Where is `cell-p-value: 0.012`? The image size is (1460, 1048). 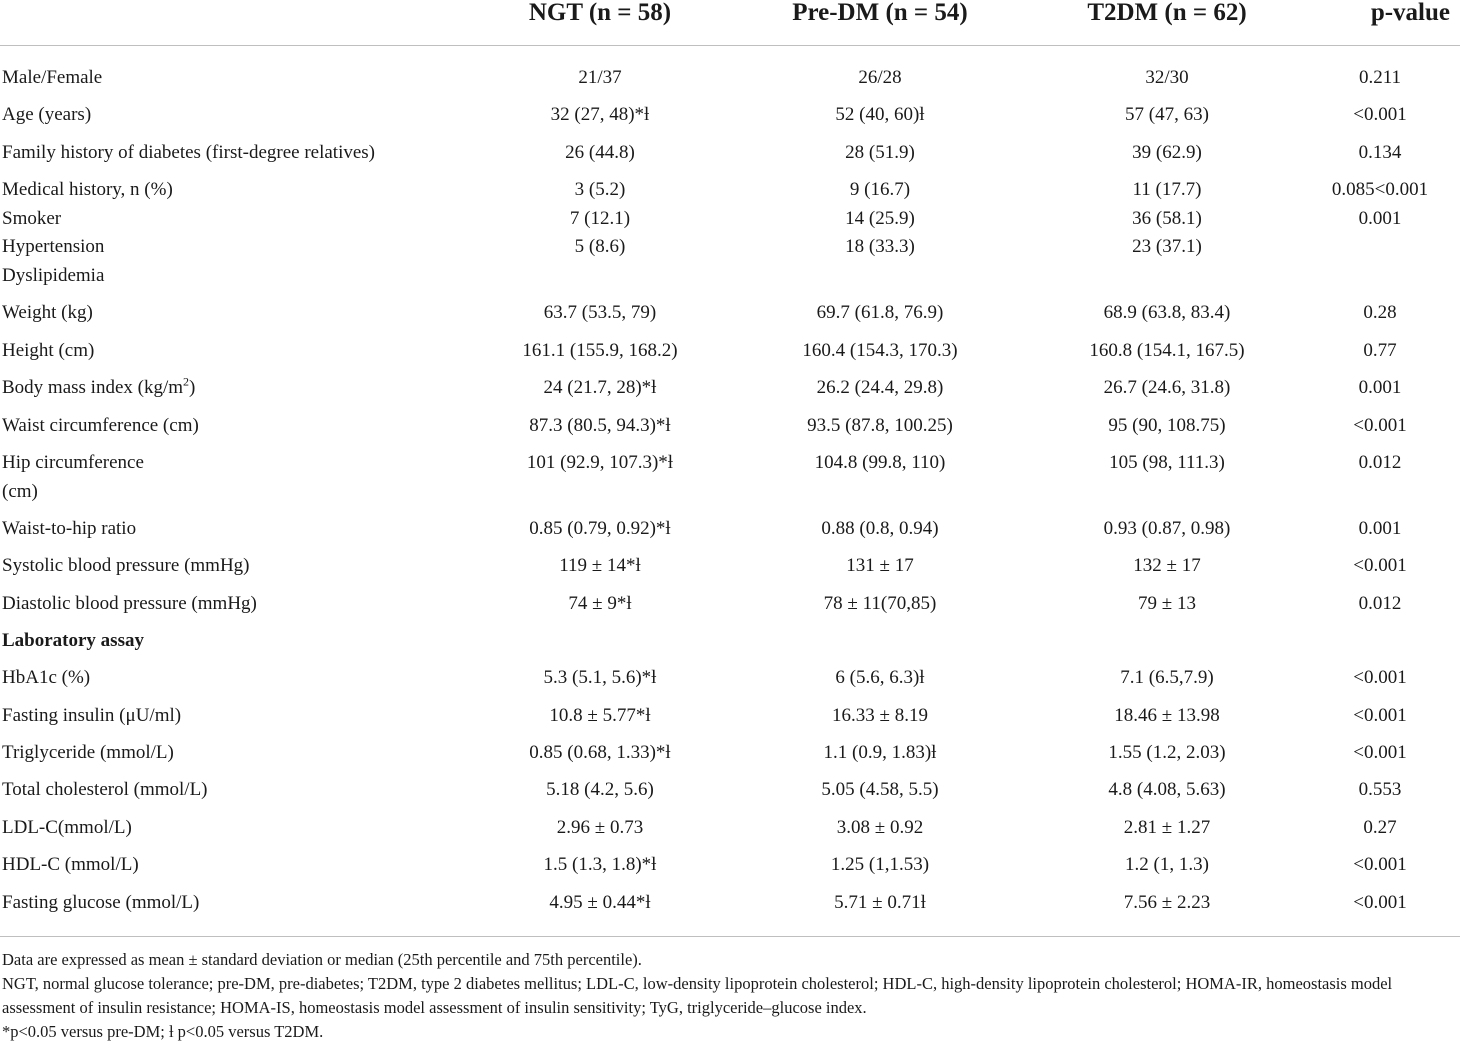
cell-p-value: 0.012 is located at coordinates (1380, 462).